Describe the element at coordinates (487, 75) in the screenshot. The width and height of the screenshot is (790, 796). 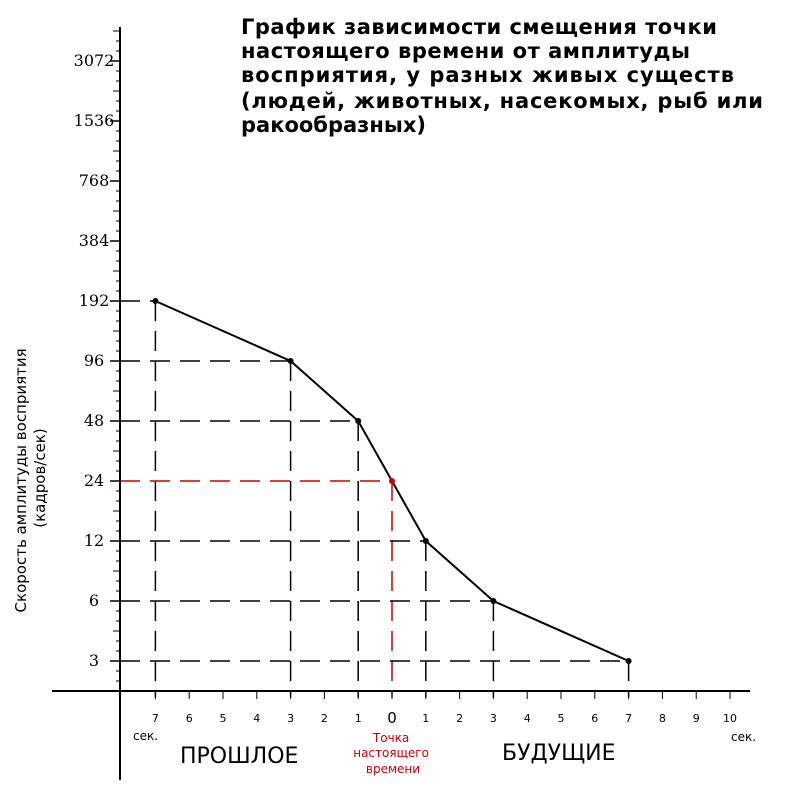
I see `chart-title-line-3: восприятия, у разных живых существ` at that location.